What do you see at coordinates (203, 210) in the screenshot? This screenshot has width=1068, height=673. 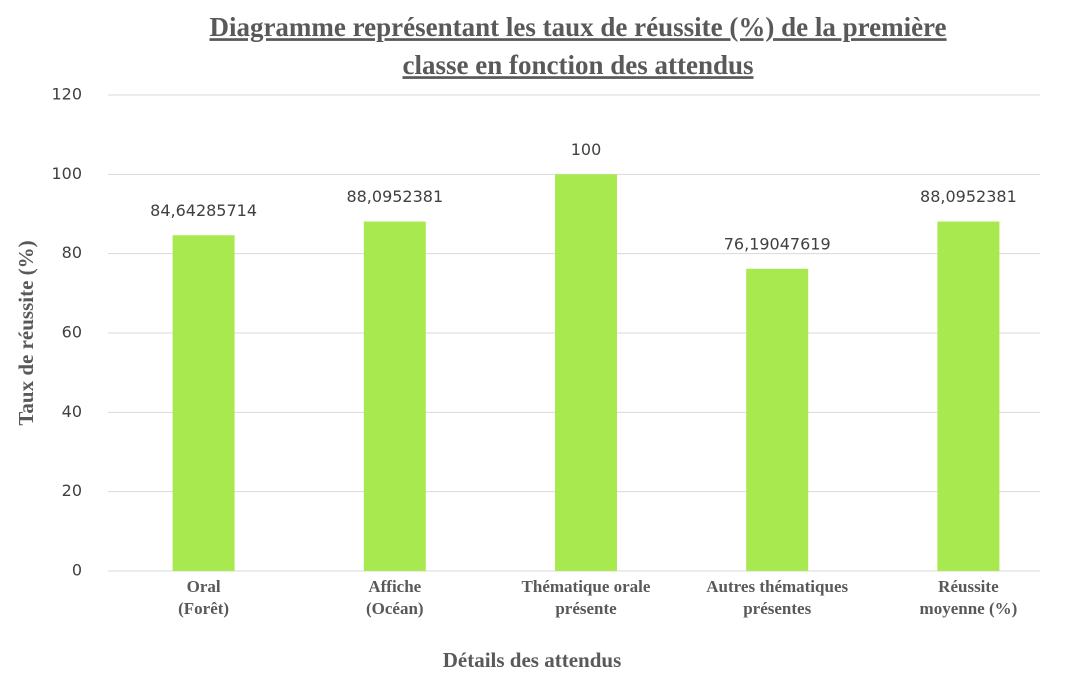 I see `data-label: 84,64285714` at bounding box center [203, 210].